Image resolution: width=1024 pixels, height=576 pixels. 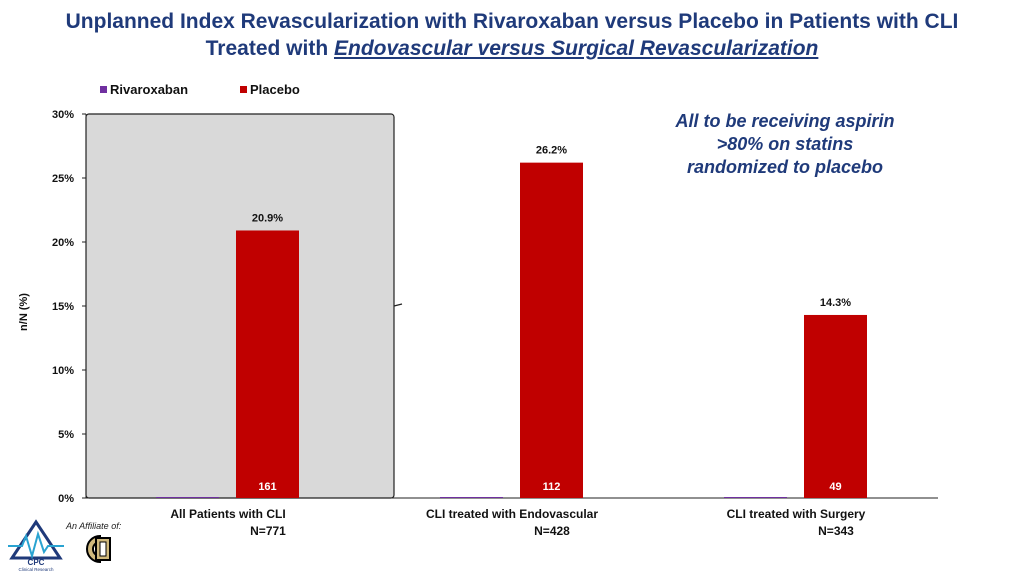 I want to click on affiliate-label: An Affiliate of:, so click(x=94, y=526).